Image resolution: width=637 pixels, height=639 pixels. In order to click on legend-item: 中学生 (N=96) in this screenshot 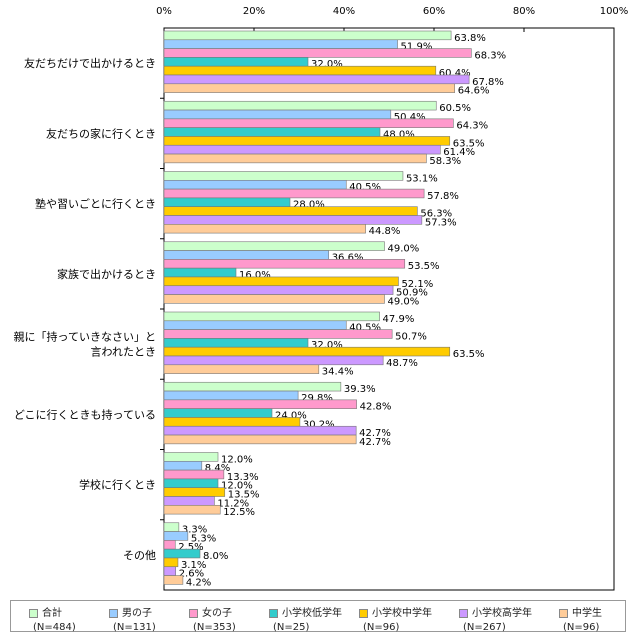, I will do `click(580, 618)`.